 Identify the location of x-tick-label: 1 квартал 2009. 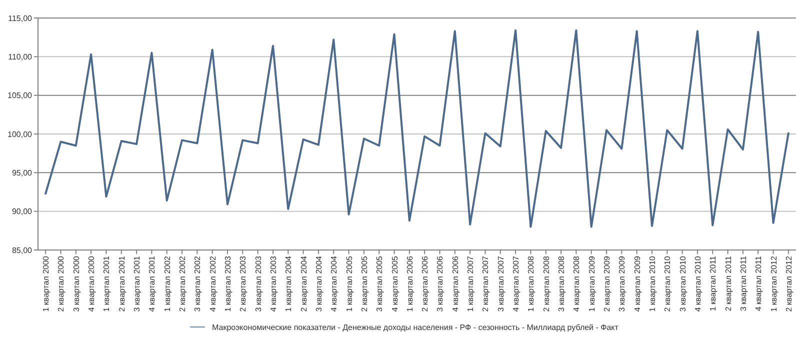
(591, 283).